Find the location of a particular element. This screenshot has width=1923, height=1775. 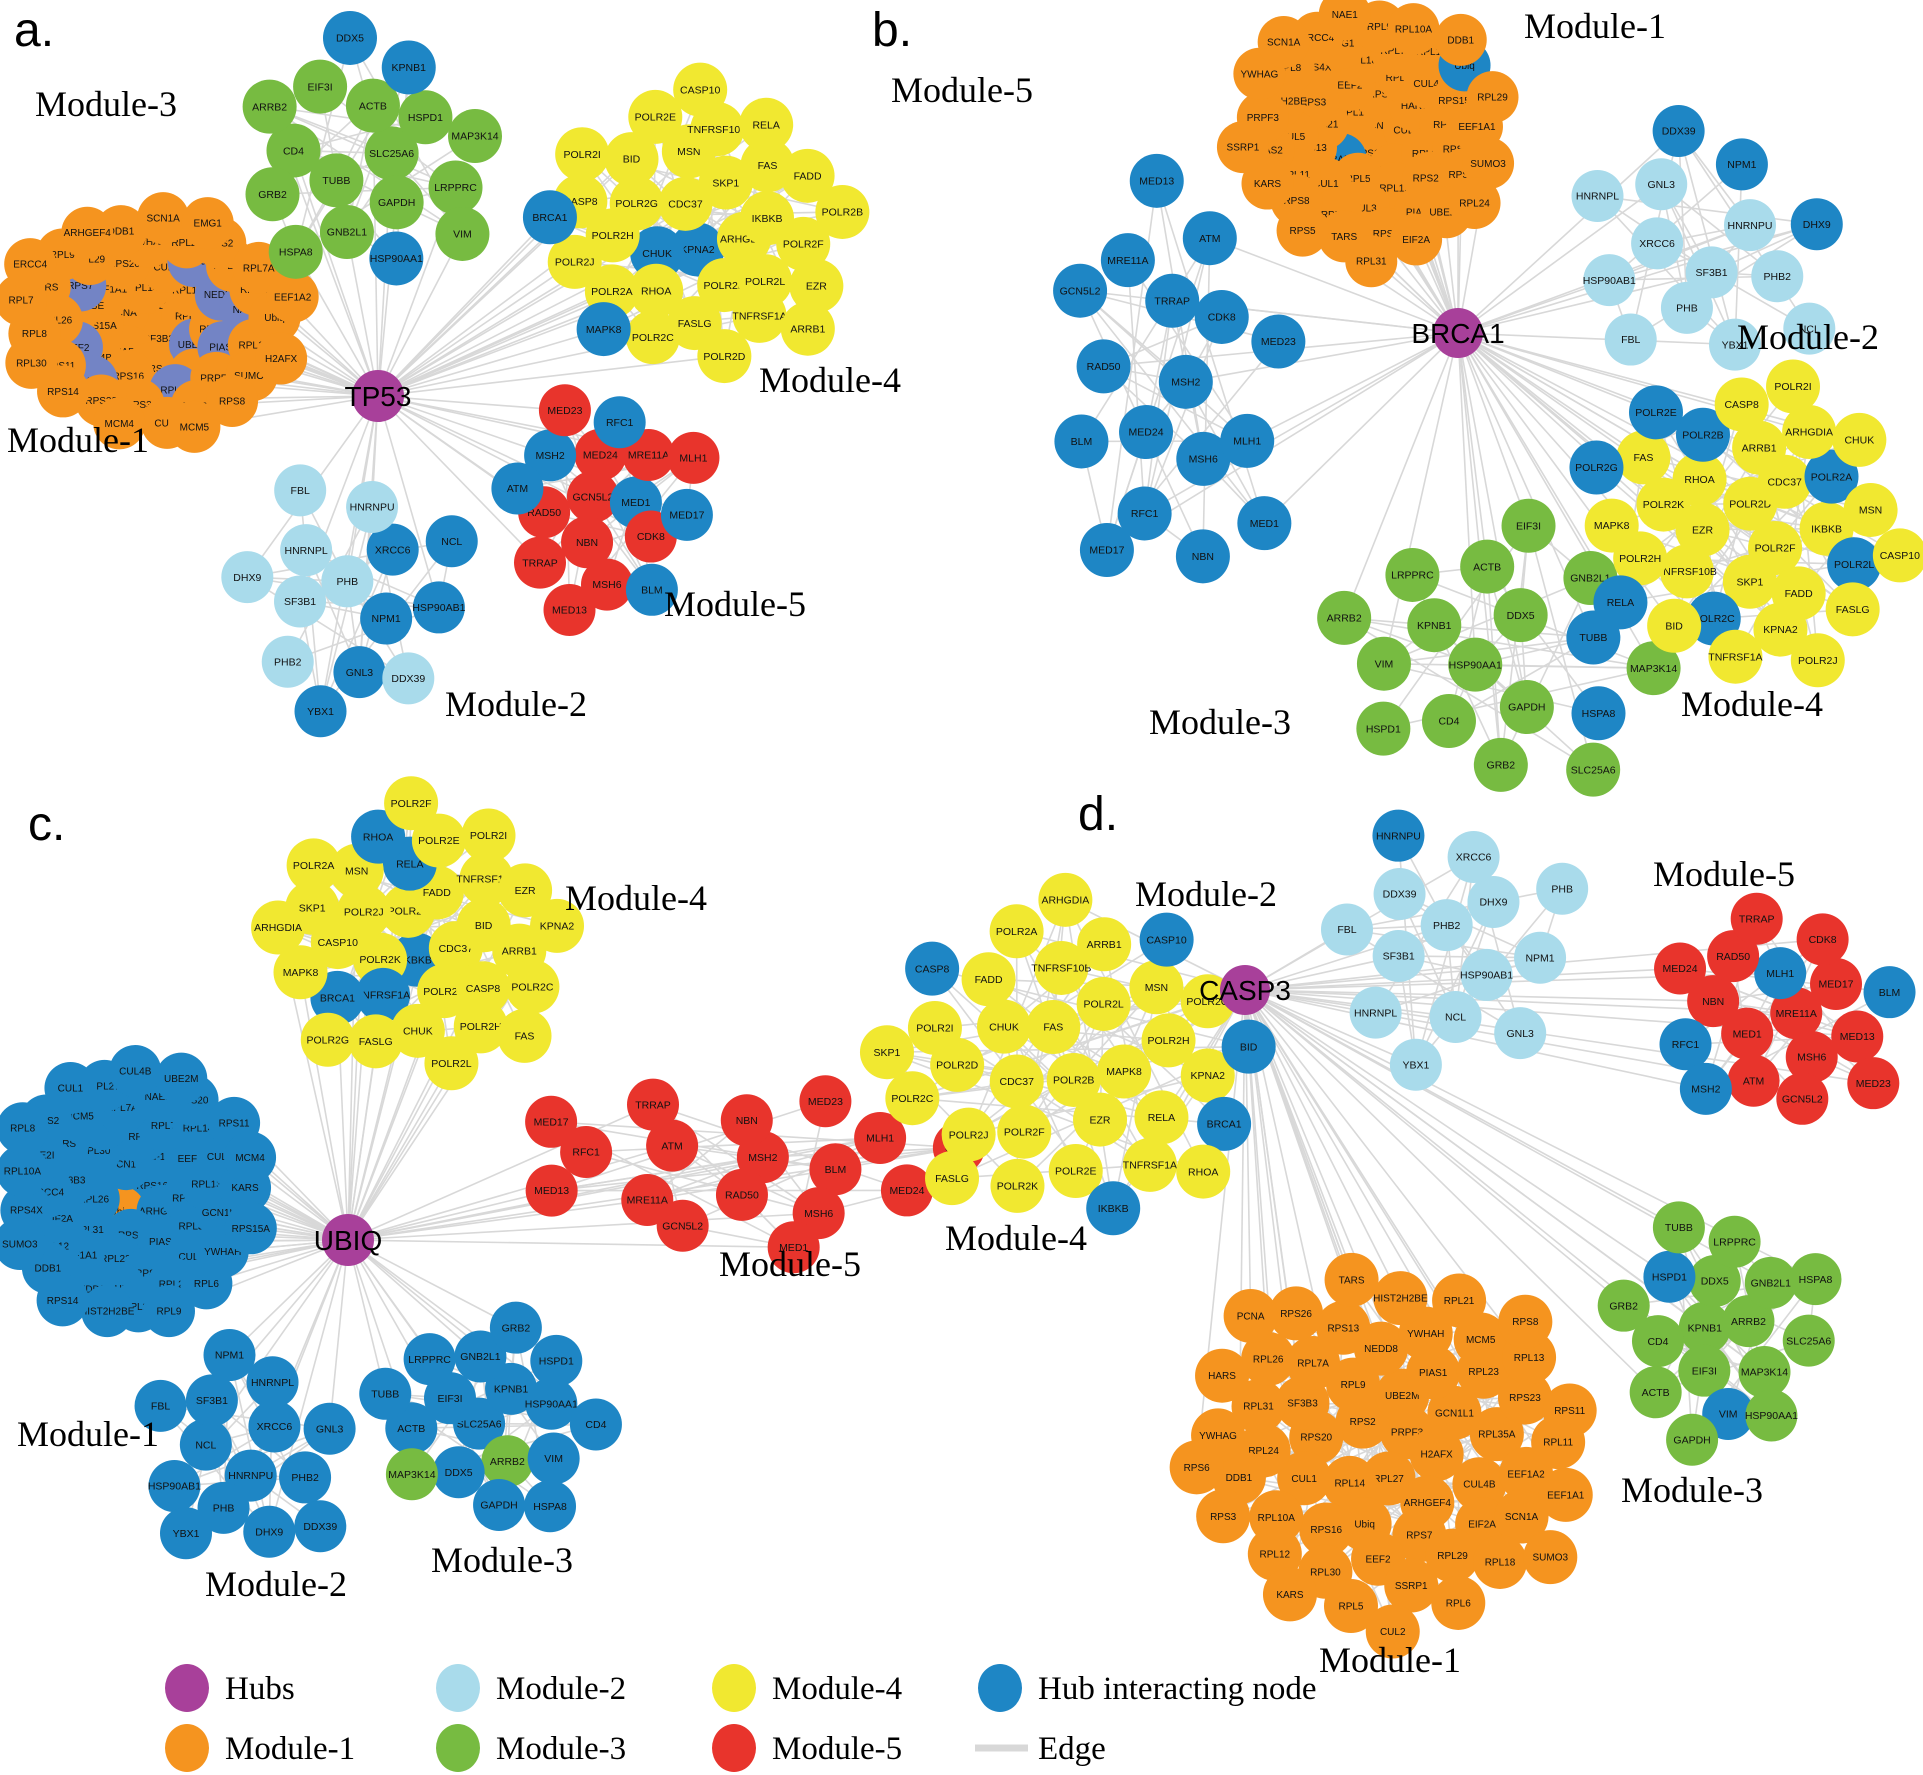

node-MED17 is located at coordinates (1836, 984).